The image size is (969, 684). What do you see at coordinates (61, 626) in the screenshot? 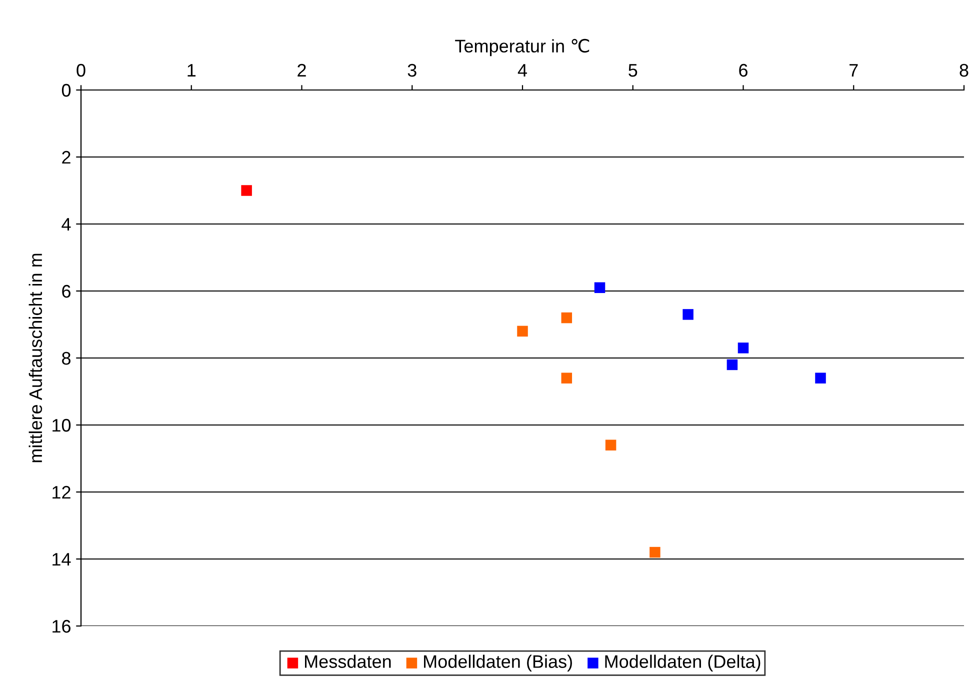
I see `y-tick-label: 16` at bounding box center [61, 626].